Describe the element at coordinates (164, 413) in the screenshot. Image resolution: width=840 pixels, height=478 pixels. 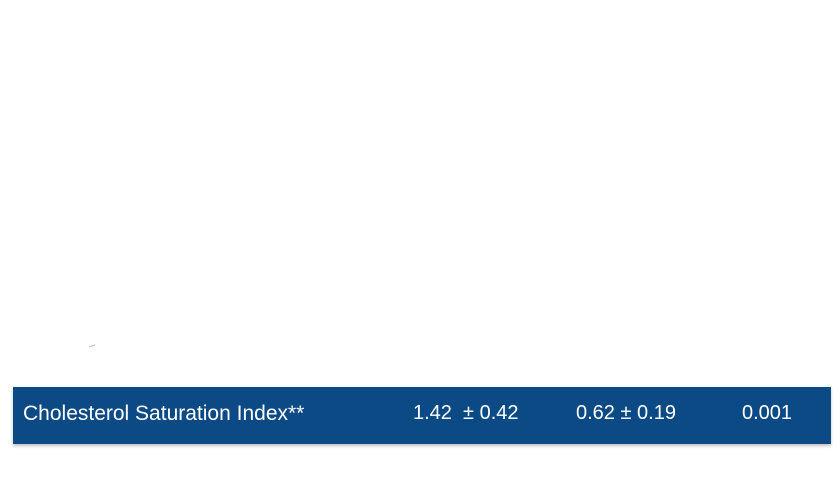
I see `row-label: Cholesterol Saturation Index**` at that location.